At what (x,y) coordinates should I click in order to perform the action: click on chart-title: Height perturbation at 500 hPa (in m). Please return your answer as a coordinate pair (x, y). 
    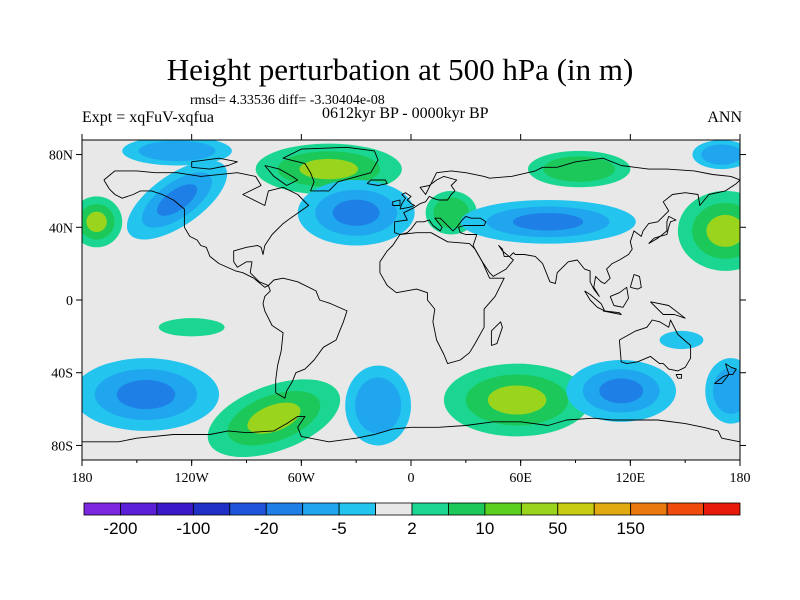
    Looking at the image, I should click on (400, 69).